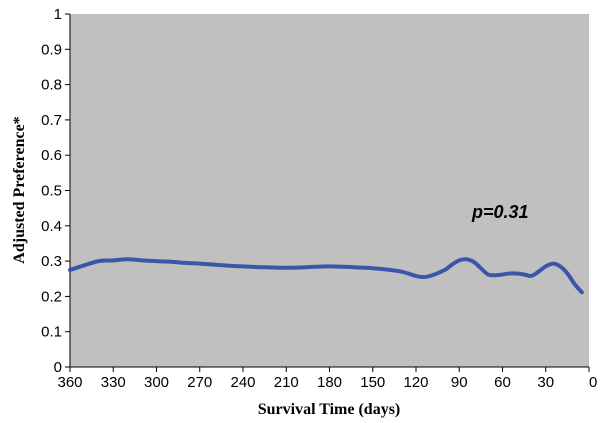 The width and height of the screenshot is (600, 423). I want to click on y-tick-label: 0.8, so click(51, 85).